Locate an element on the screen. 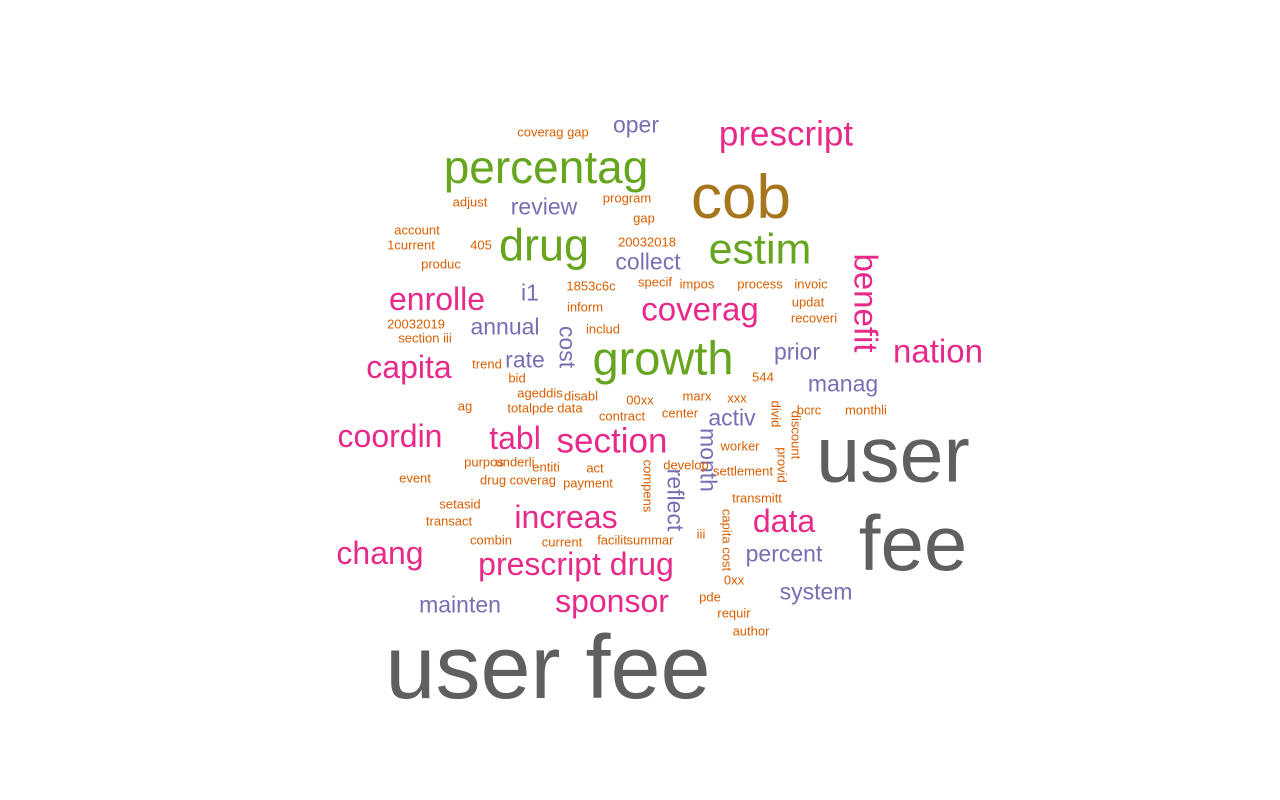 The image size is (1280, 800). cloud-word: chang is located at coordinates (380, 553).